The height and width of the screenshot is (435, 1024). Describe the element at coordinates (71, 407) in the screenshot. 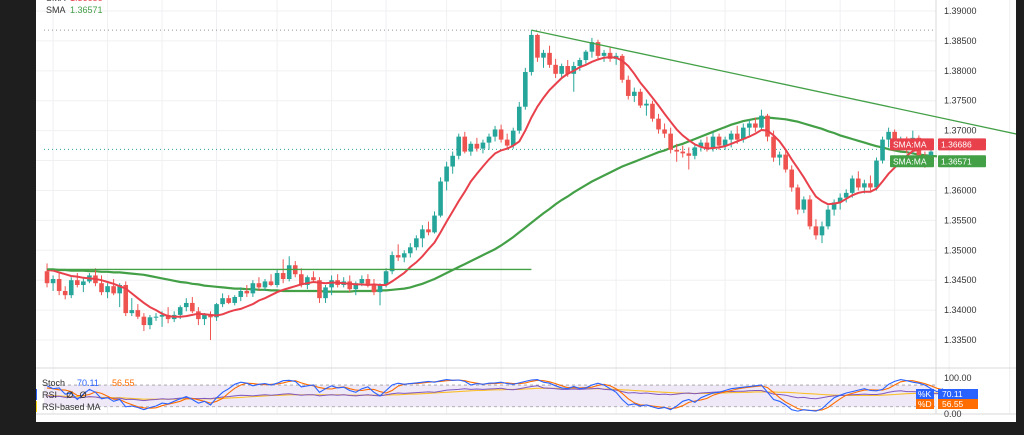

I see `oscillator-legend-item: RSI-based MA` at that location.